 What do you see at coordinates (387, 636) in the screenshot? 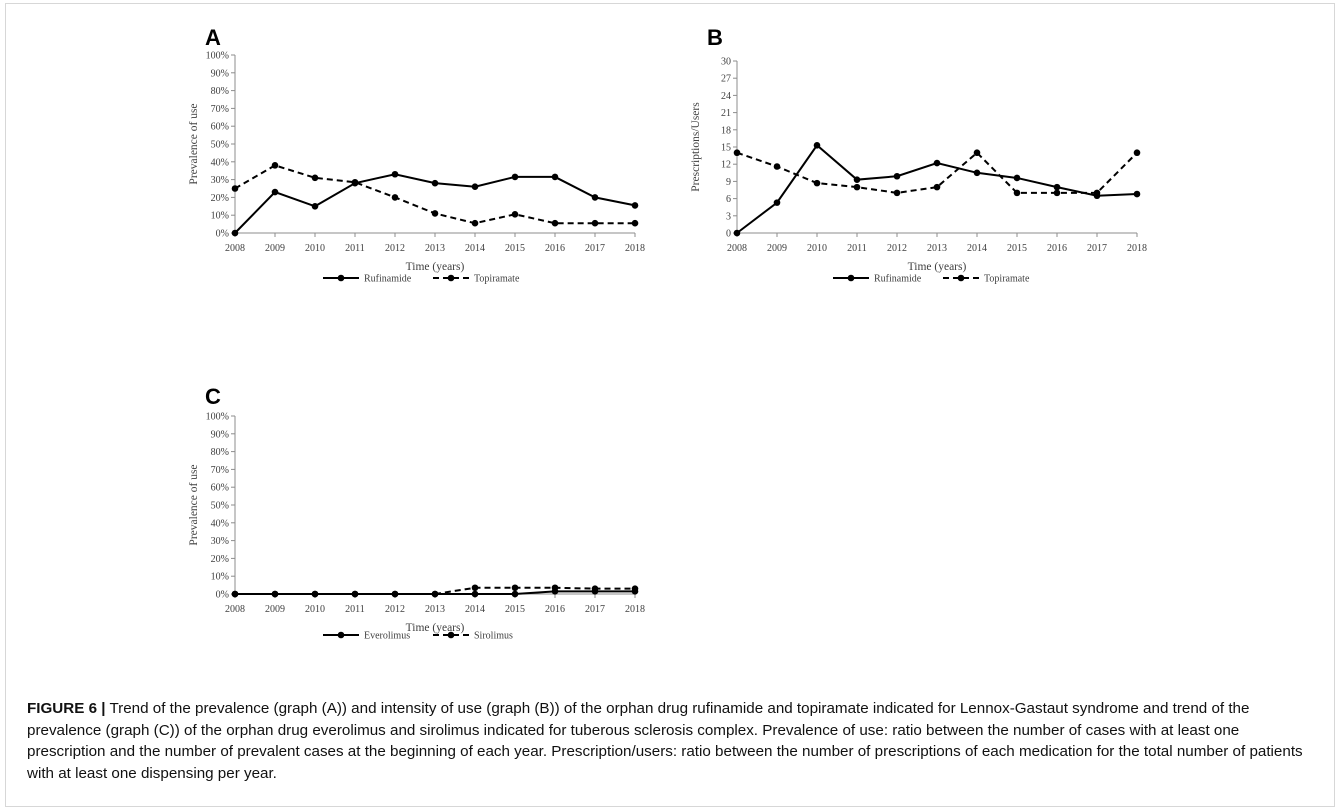
I see `legend-label-everolimus: Everolimus` at bounding box center [387, 636].